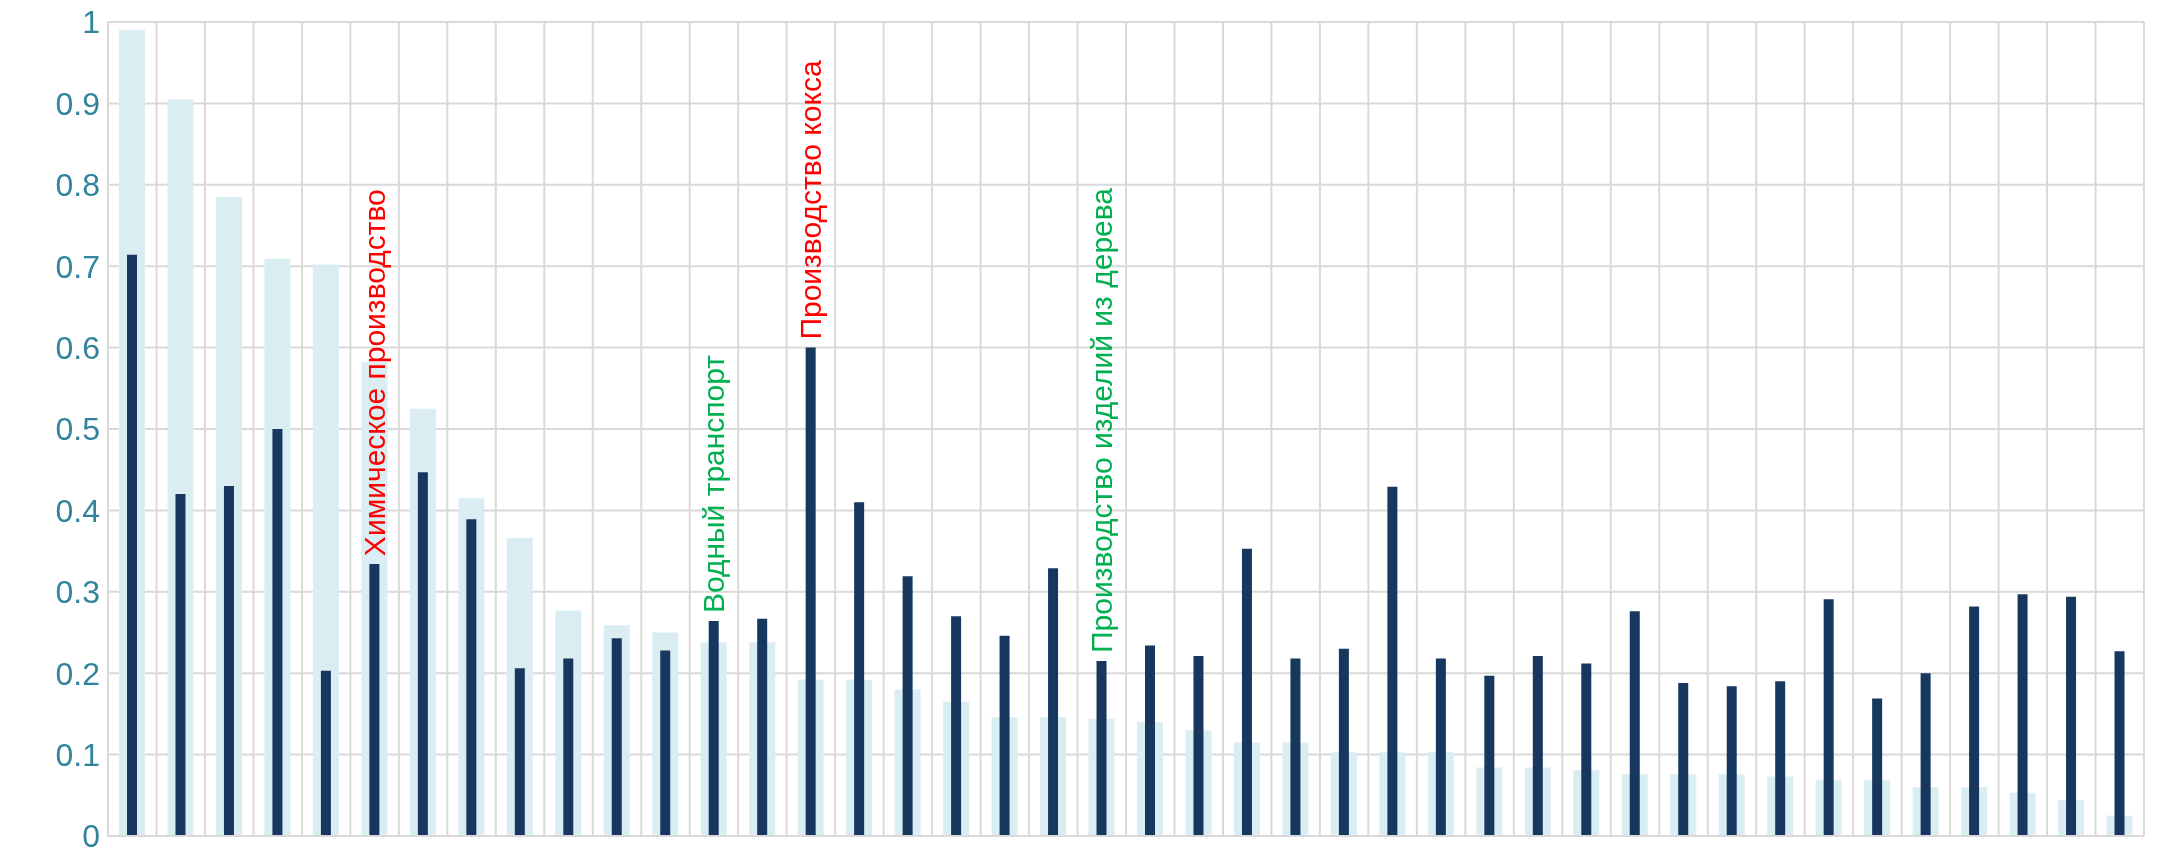 The image size is (2177, 850). What do you see at coordinates (77, 347) in the screenshot?
I see `y-tick-label: 0.6` at bounding box center [77, 347].